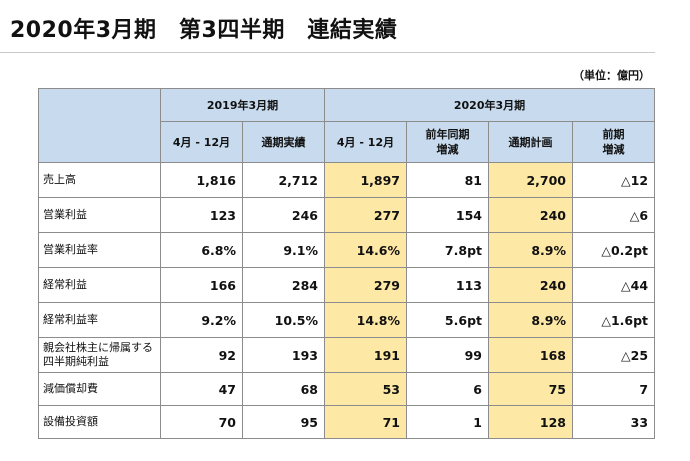  I want to click on cell-yoy-change: 5.6pt, so click(447, 320).